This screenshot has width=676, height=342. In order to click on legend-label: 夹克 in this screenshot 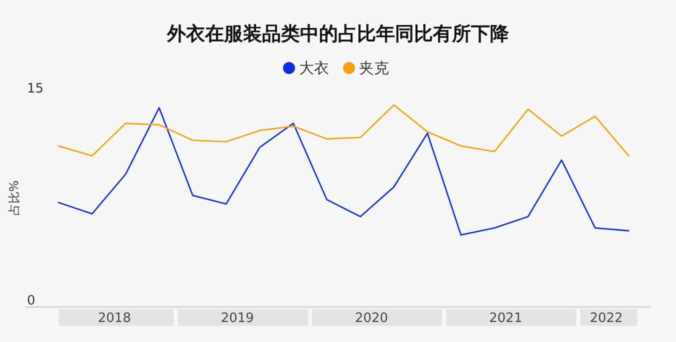, I will do `click(374, 68)`.